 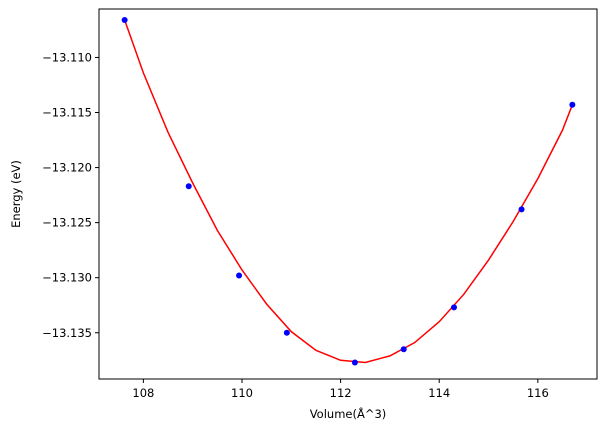 I want to click on y-tick-label: −13.125, so click(x=67, y=223).